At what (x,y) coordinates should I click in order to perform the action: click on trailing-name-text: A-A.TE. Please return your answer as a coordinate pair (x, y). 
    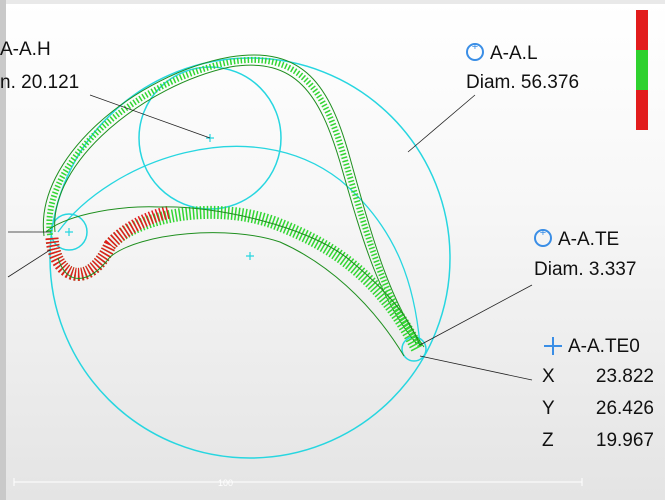
    Looking at the image, I should click on (589, 239).